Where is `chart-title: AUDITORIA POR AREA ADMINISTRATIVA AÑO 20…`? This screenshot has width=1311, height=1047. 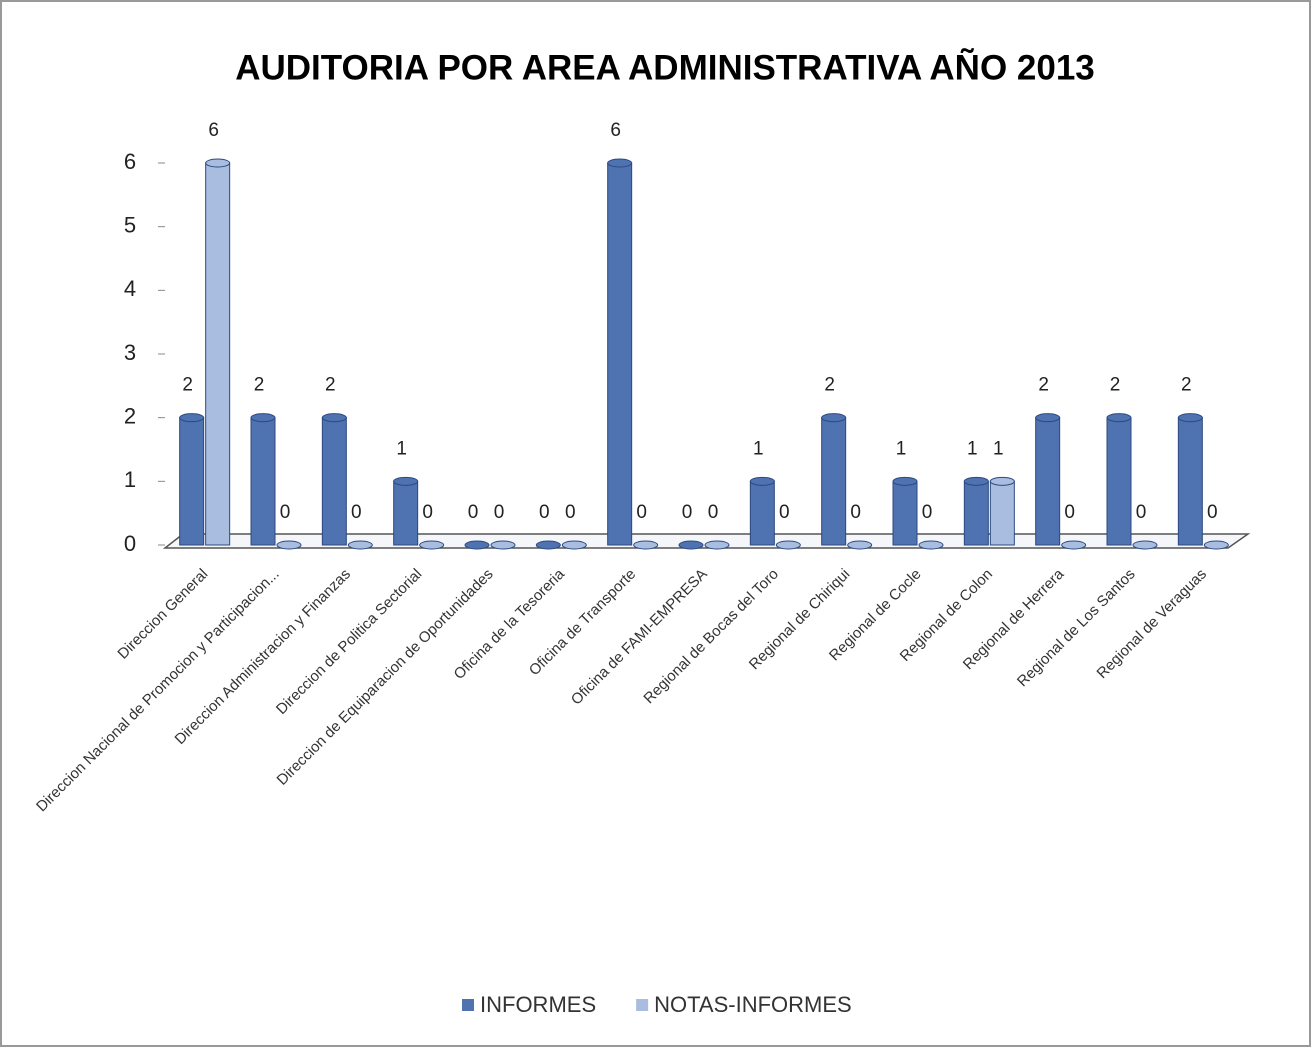
chart-title: AUDITORIA POR AREA ADMINISTRATIVA AÑO 20… is located at coordinates (665, 67).